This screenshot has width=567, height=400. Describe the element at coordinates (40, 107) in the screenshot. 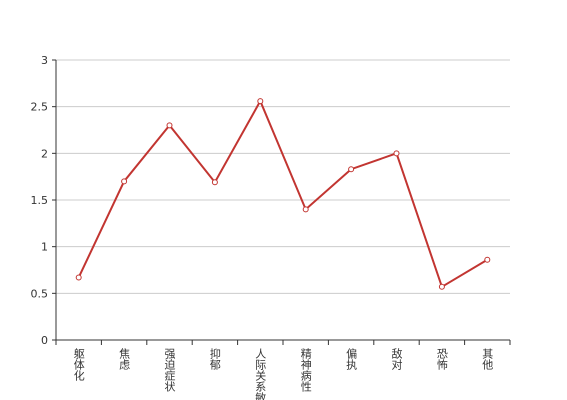

I see `y-tick-label: 2.5` at that location.